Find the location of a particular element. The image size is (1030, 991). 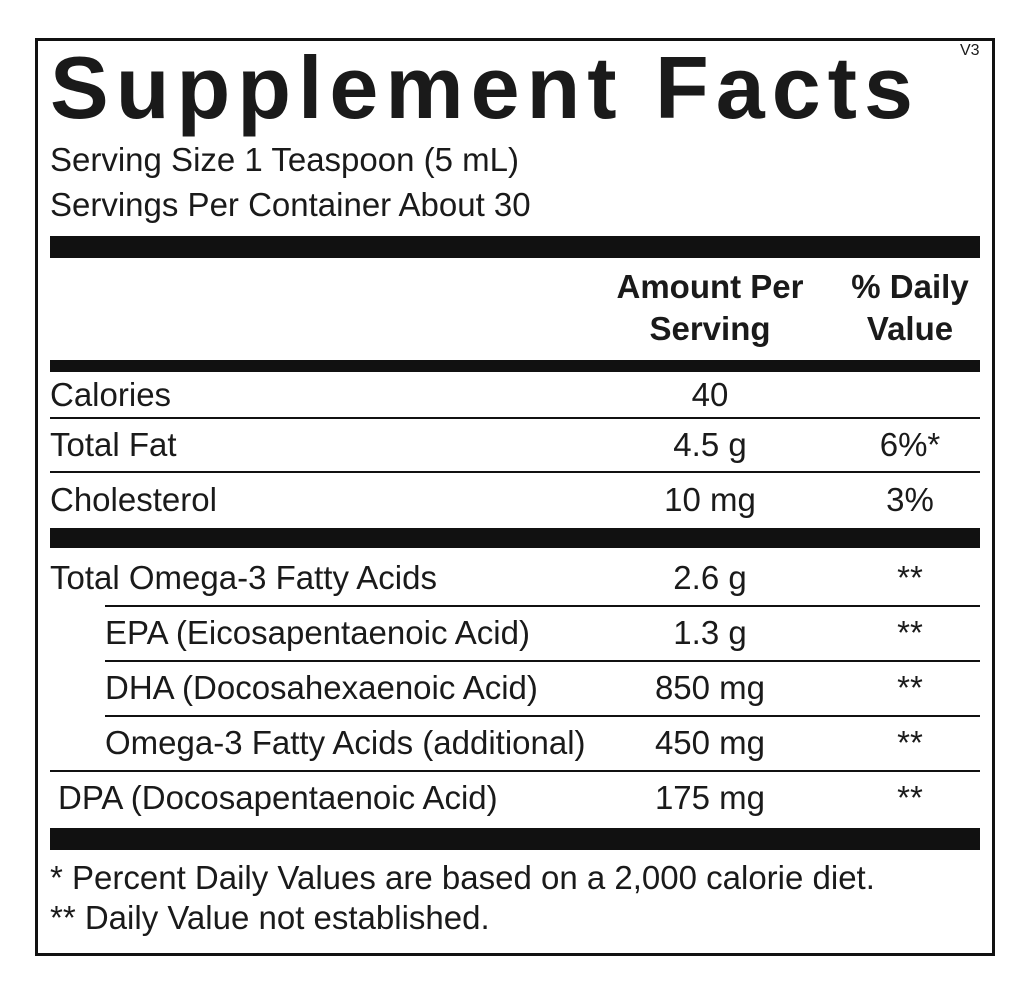

amount: 40 is located at coordinates (710, 394).